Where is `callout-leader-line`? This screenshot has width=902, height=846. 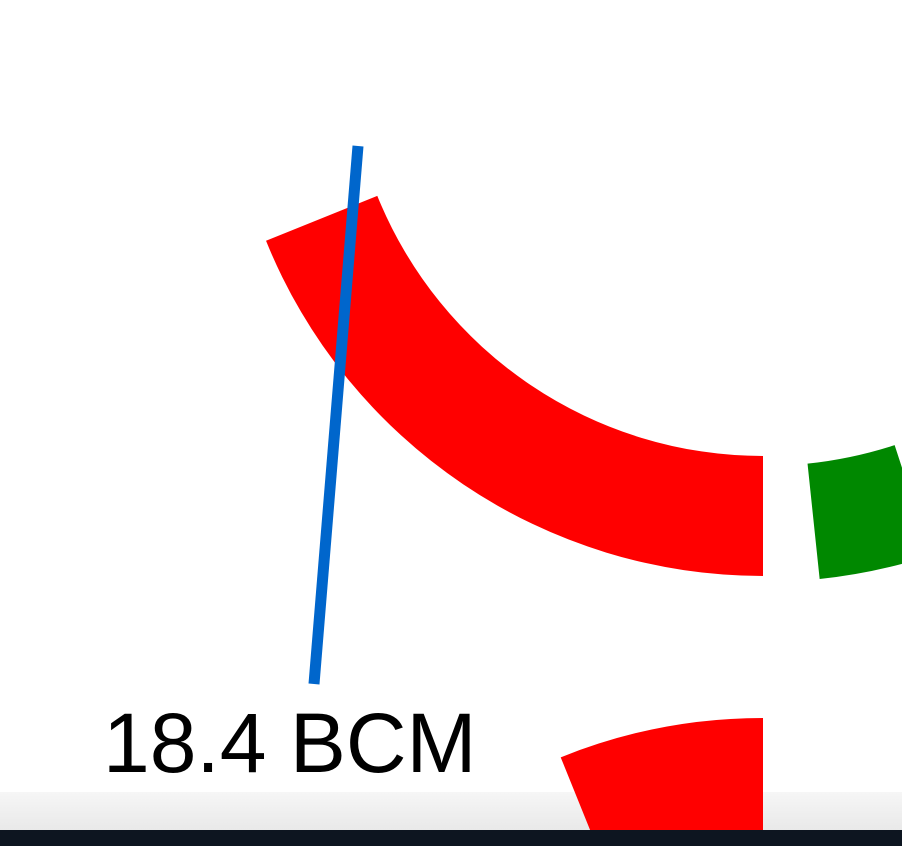
callout-leader-line is located at coordinates (336, 415).